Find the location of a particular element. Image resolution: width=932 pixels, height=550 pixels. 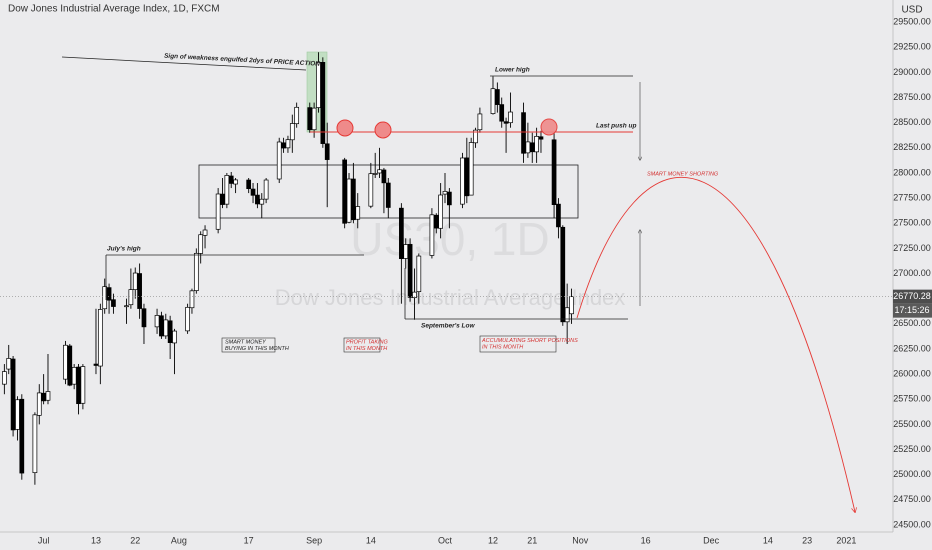

y-tick-label: 28750.00 is located at coordinates (912, 97).